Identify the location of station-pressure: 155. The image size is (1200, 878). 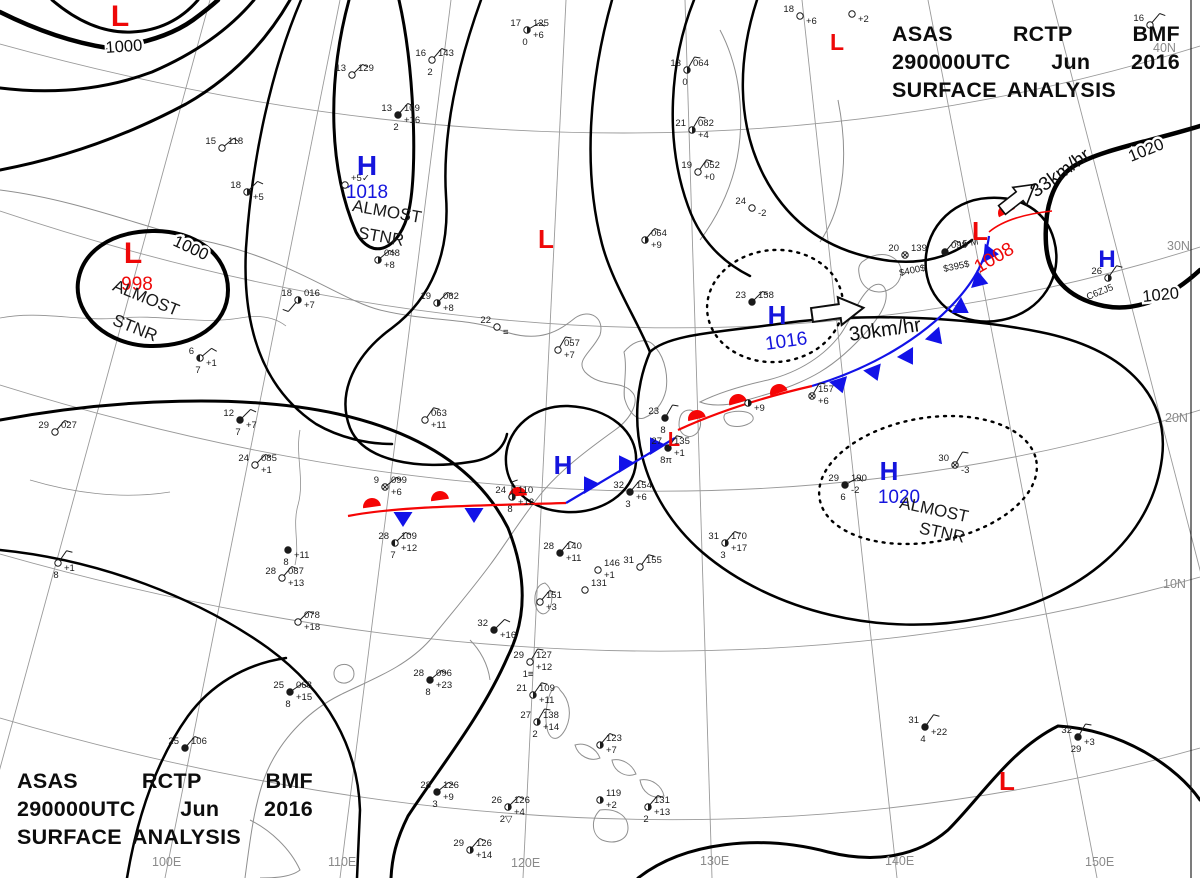
(654, 560).